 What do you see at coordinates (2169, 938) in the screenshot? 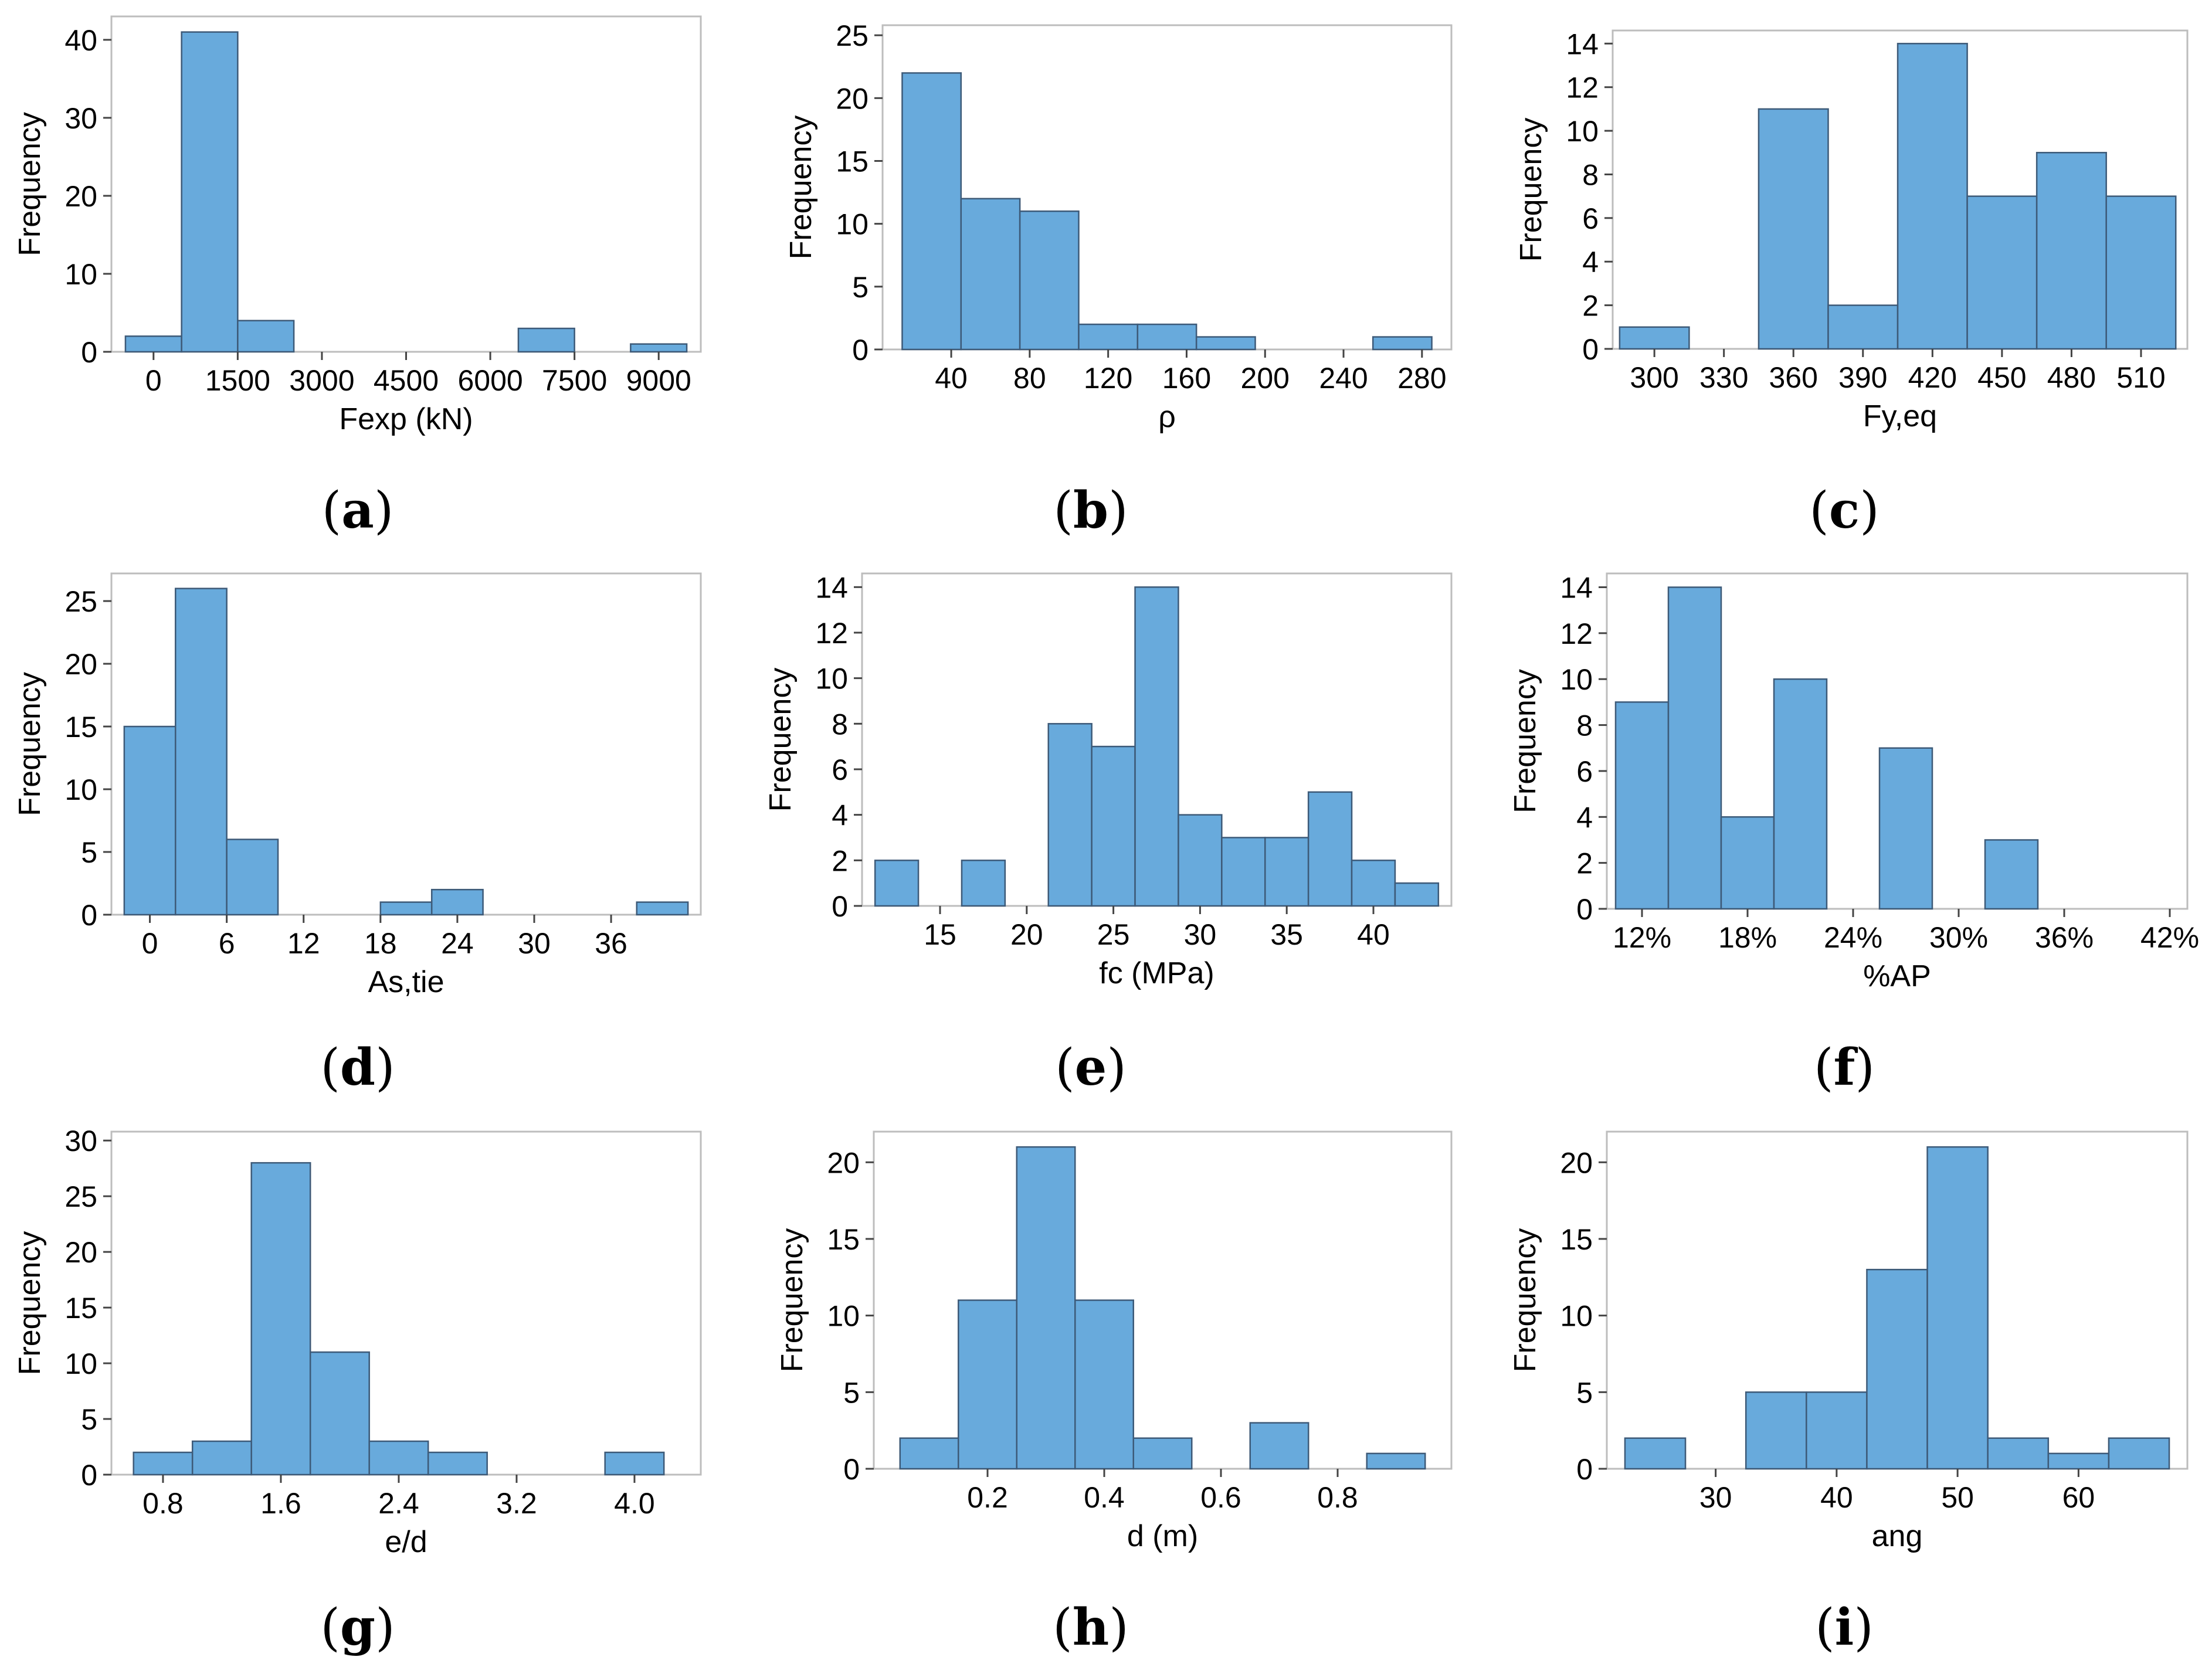
I see `x-tick-label: 42%` at bounding box center [2169, 938].